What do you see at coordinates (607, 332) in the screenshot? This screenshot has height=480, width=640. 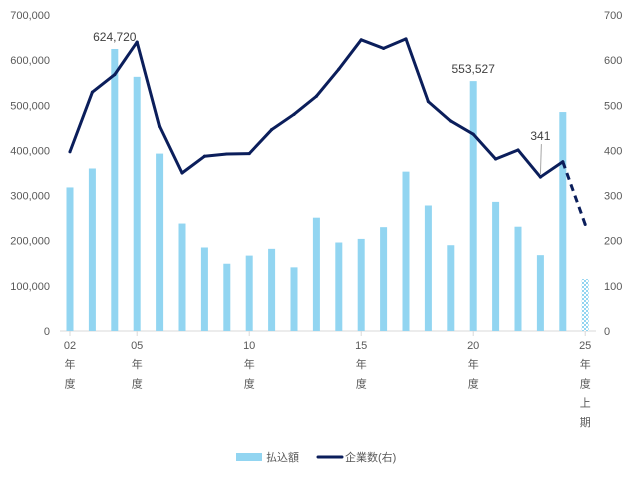 I see `y-right-tick-label: 0` at bounding box center [607, 332].